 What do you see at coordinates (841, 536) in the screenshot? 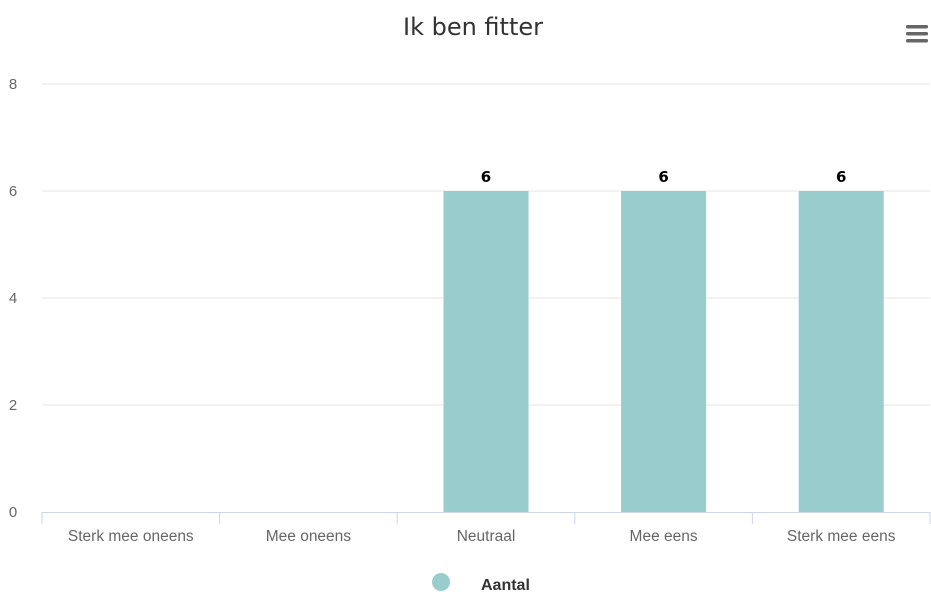
I see `x-tick-label-5: Sterk mee eens` at bounding box center [841, 536].